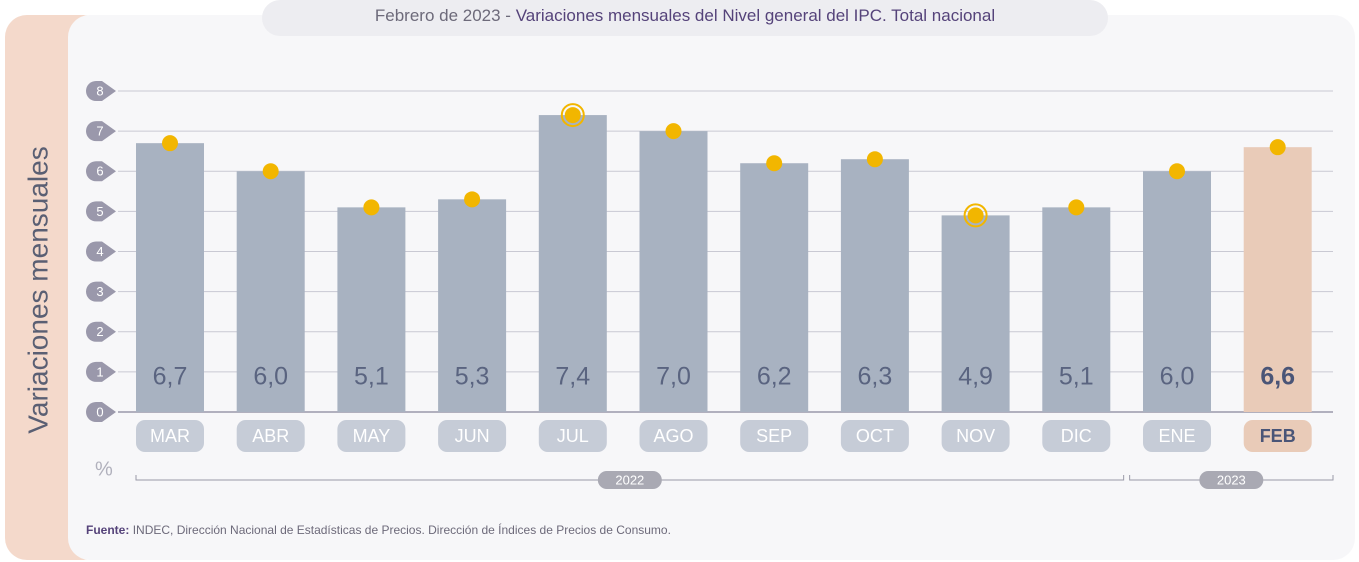  I want to click on x-tick-label: DIC, so click(1076, 436).